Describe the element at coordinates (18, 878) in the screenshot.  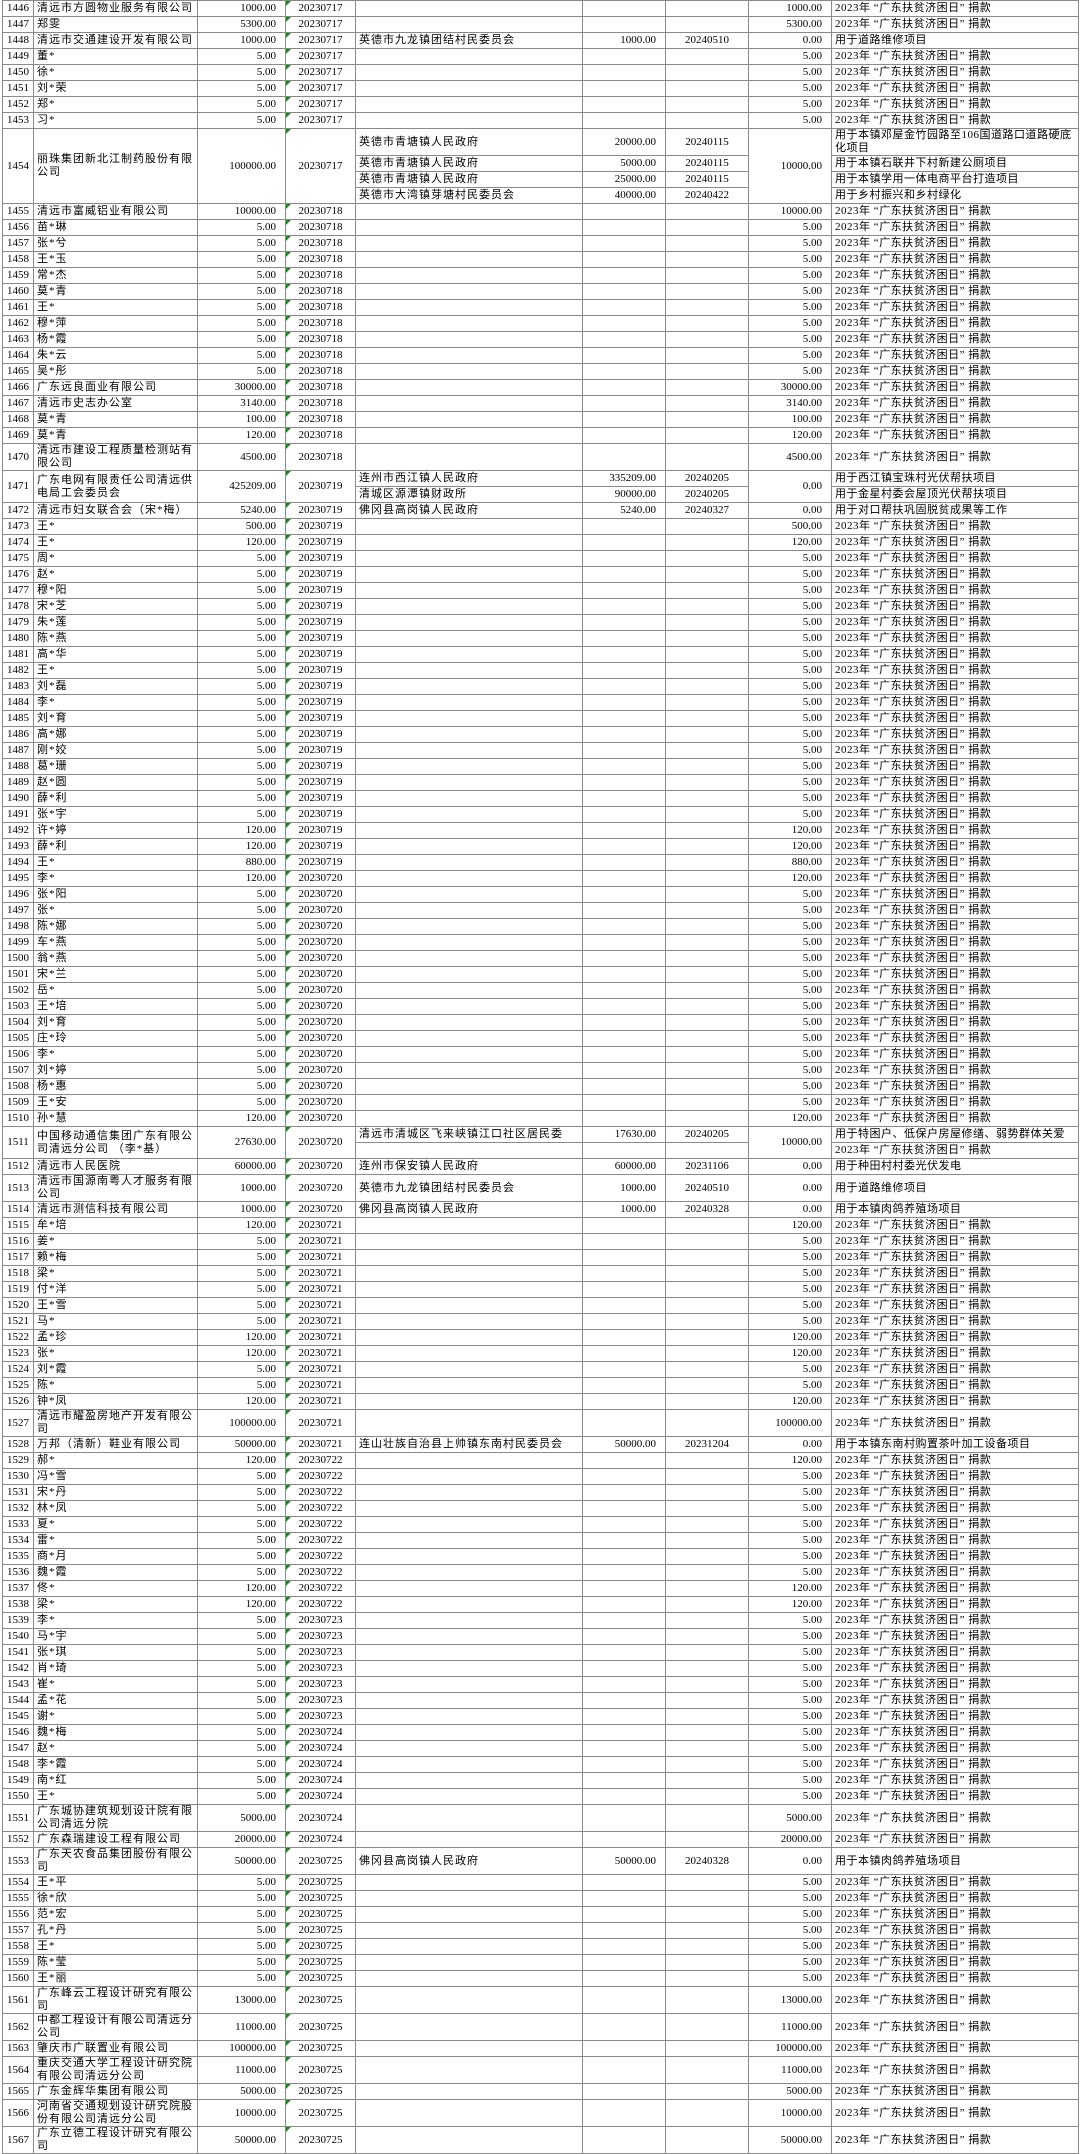
I see `cell-seq: 1495` at that location.